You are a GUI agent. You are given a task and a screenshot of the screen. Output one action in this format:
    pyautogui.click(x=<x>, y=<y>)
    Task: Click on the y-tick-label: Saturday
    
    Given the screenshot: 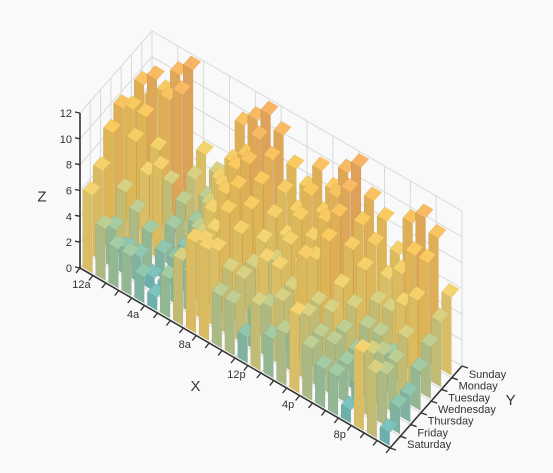 What is the action you would take?
    pyautogui.click(x=429, y=445)
    